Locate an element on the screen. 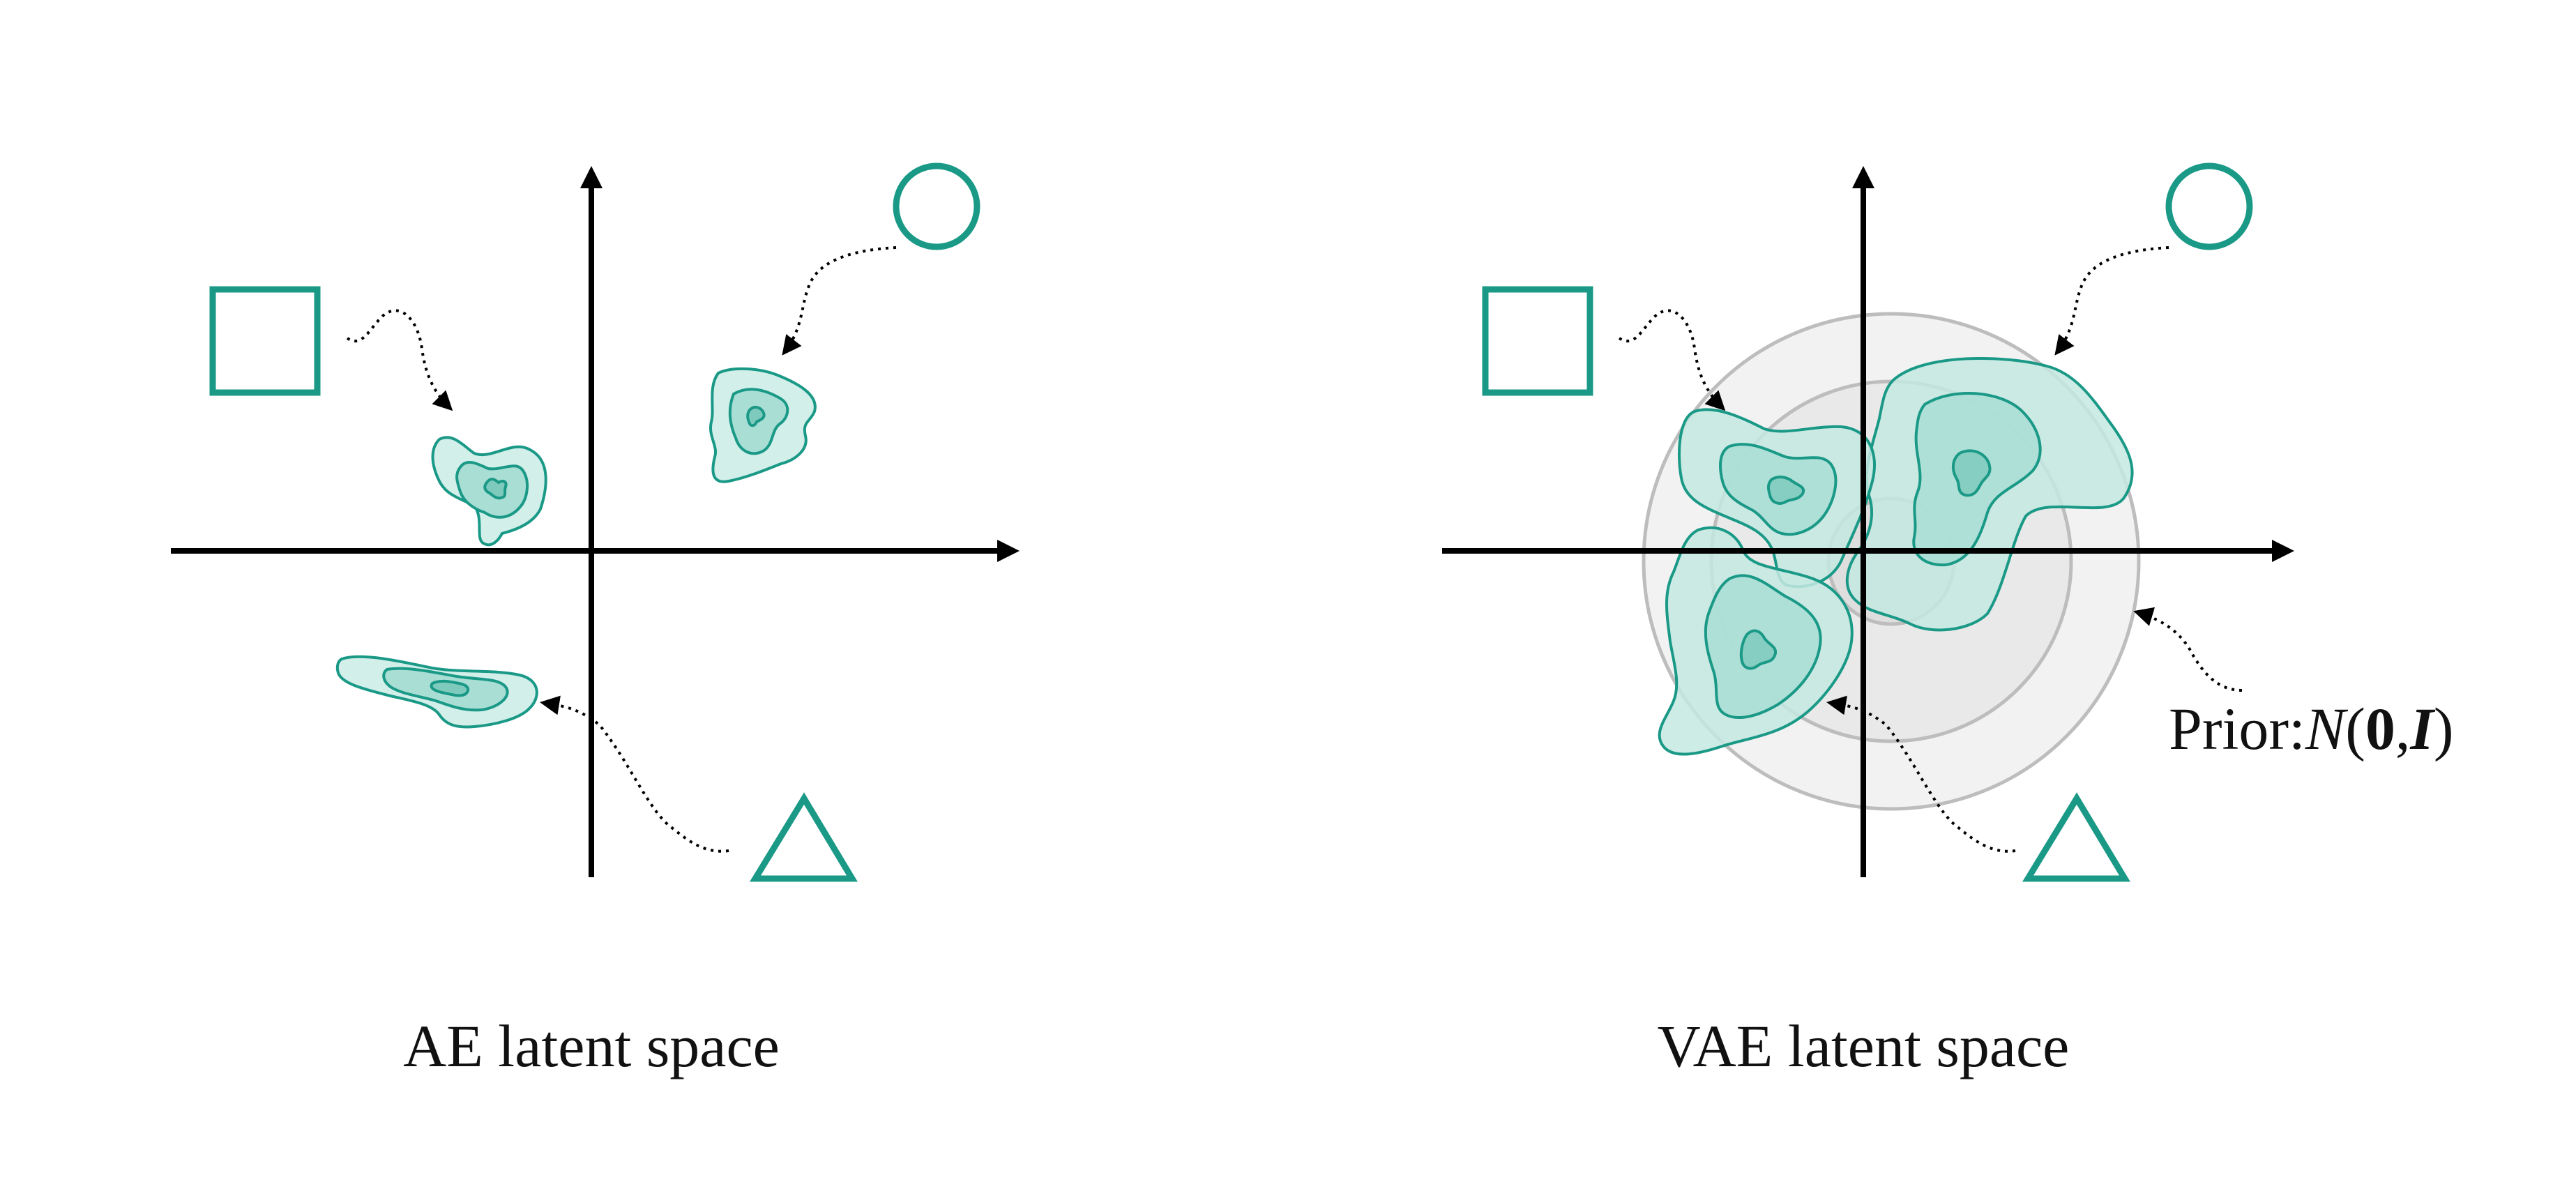  ae-triangle-cluster is located at coordinates (436, 692).